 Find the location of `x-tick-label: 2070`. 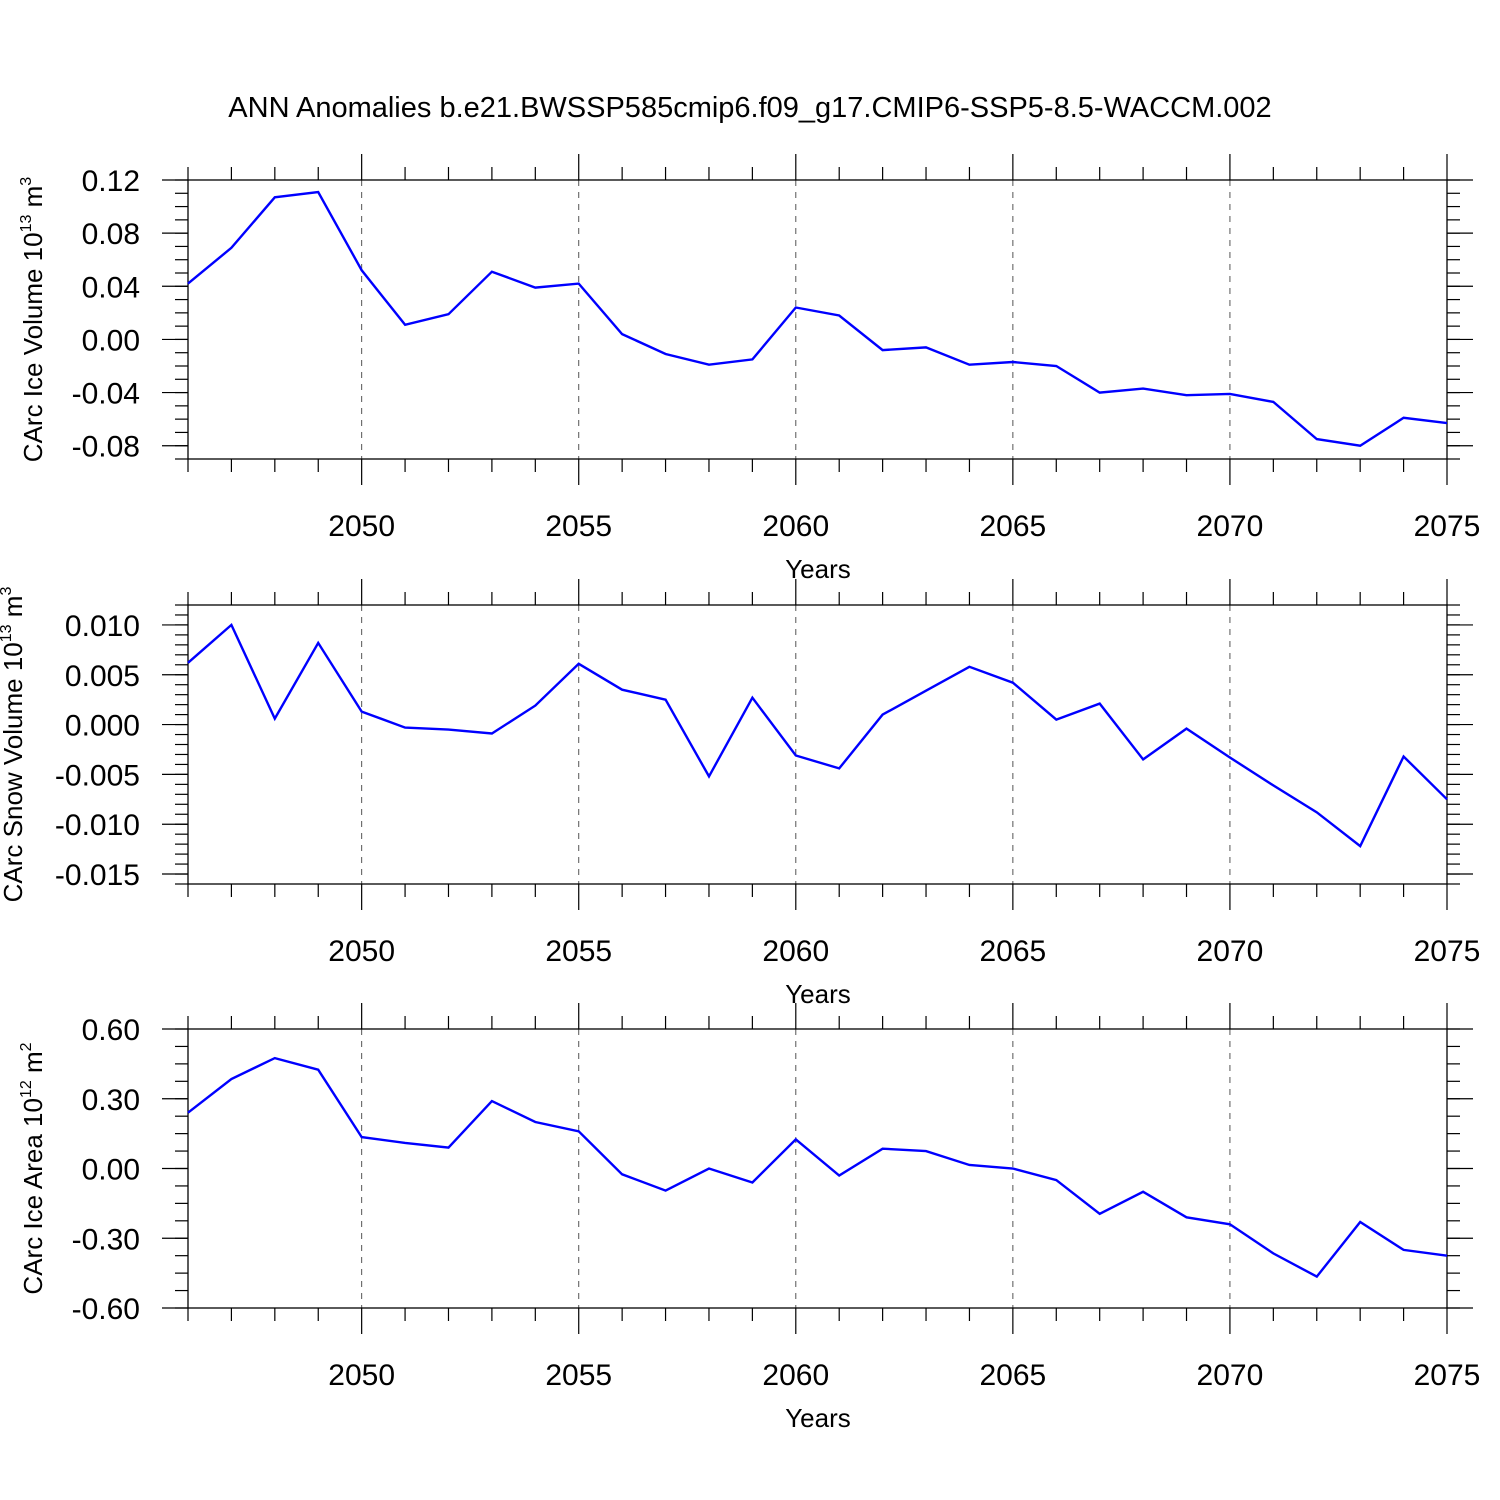

x-tick-label: 2070 is located at coordinates (1230, 951).